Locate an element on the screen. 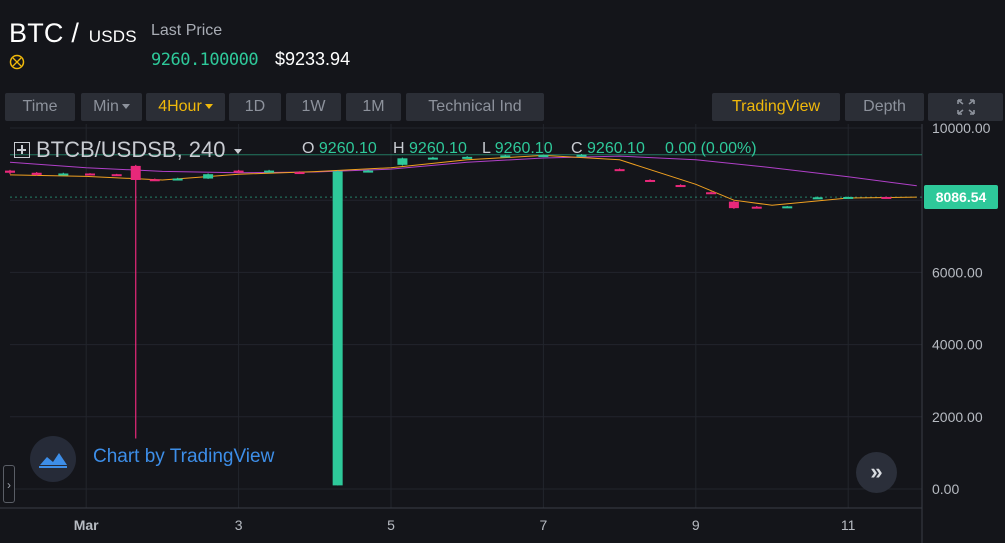  ma-long-line is located at coordinates (463, 171).